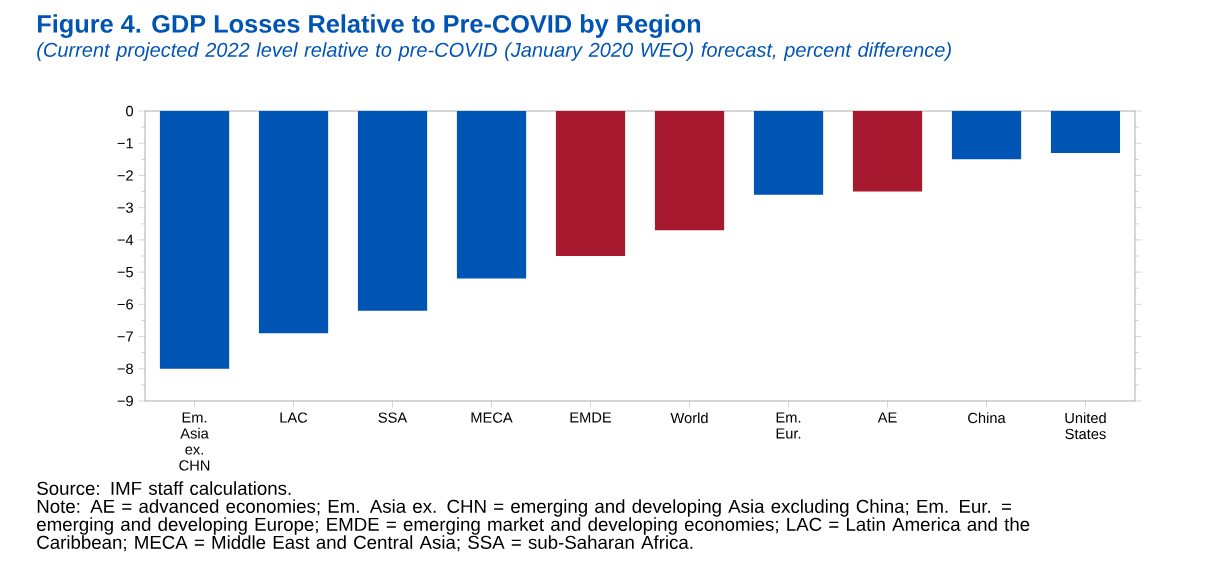  I want to click on y-tick-label: −1, so click(125, 143).